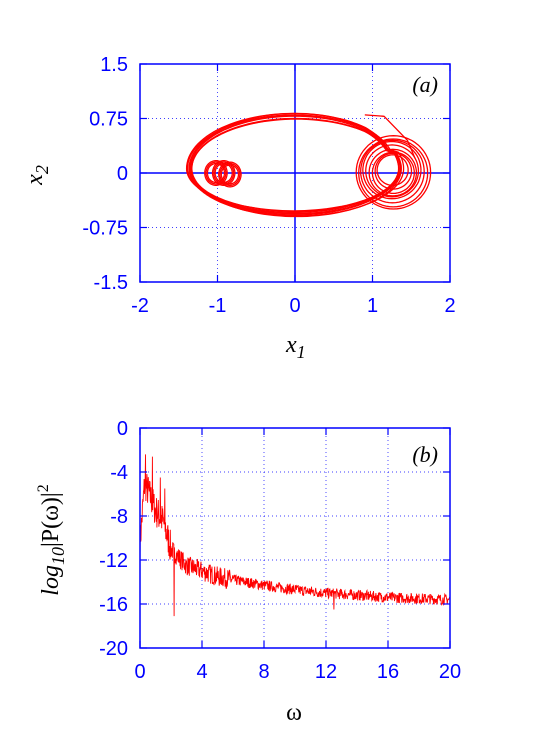 The width and height of the screenshot is (550, 735). I want to click on x-axis-label-a-main: x, so click(291, 345).